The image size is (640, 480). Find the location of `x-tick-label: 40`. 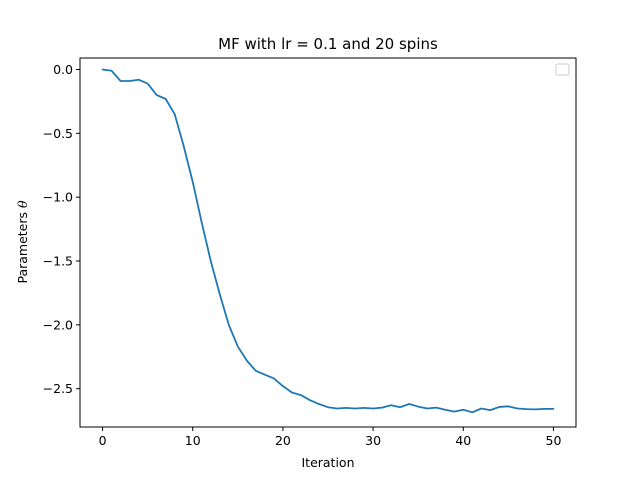

x-tick-label: 40 is located at coordinates (463, 440).